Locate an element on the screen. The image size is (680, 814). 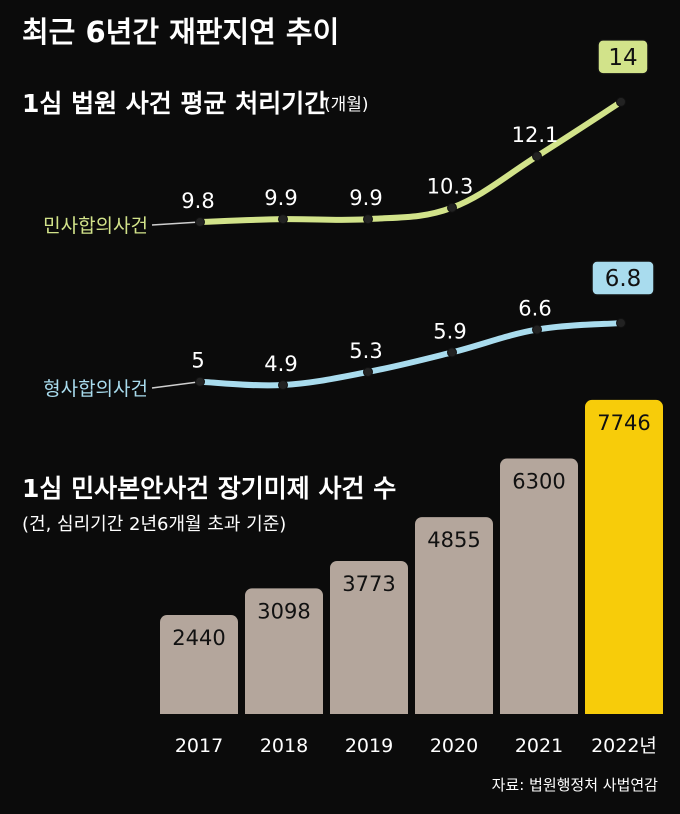
bar-item: 2440 is located at coordinates (199, 669).